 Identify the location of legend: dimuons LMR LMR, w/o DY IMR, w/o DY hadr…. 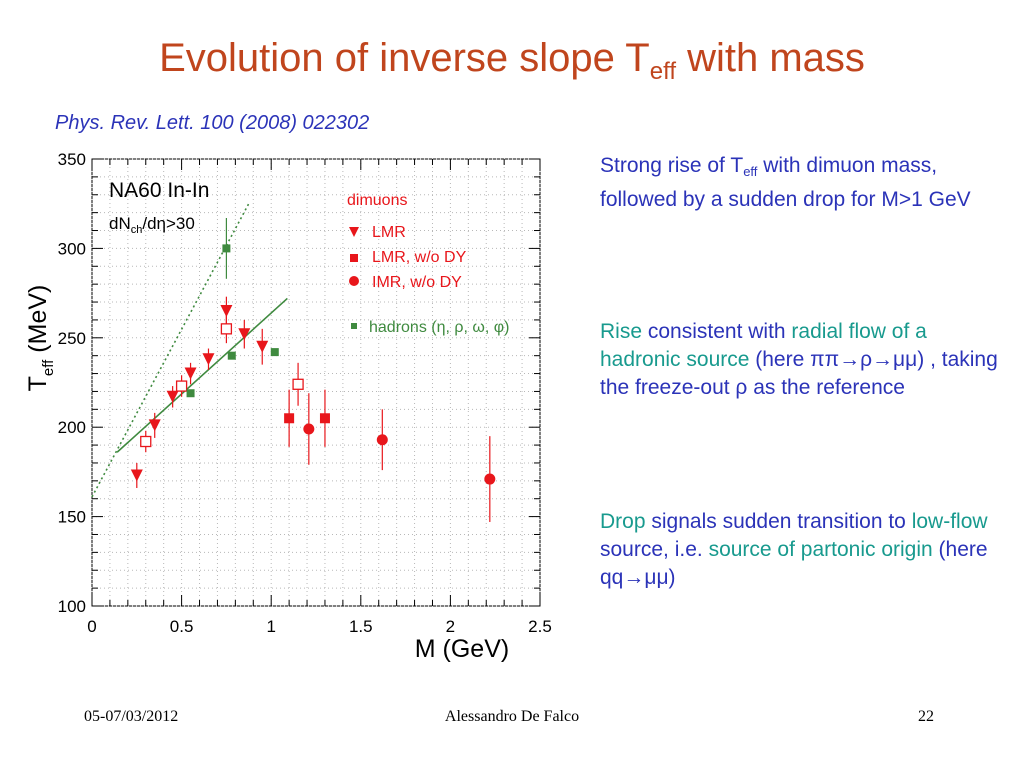
(428, 264).